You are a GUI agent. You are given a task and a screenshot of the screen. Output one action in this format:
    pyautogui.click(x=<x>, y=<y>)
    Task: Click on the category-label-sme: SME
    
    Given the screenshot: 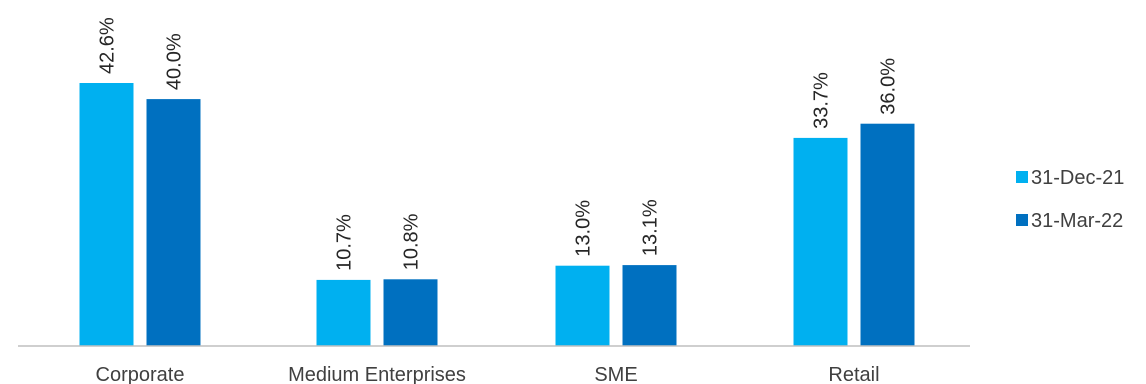 What is the action you would take?
    pyautogui.click(x=615, y=374)
    